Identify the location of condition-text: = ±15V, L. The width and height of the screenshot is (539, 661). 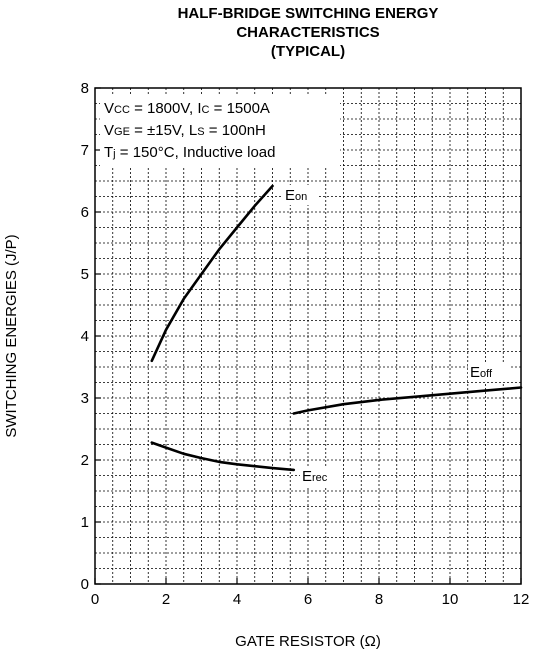
(163, 130).